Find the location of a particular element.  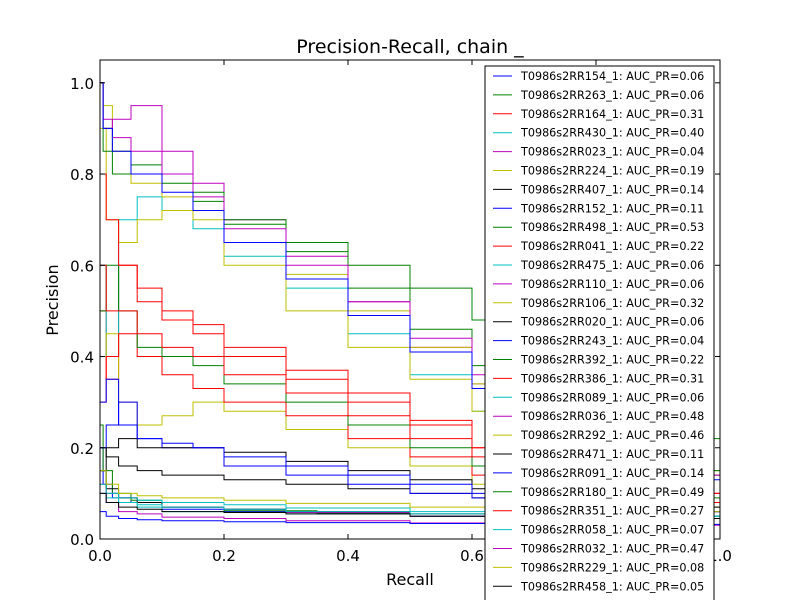

legend-entry-label: T0986s2RR407_1: AUC_PR=0.14 is located at coordinates (612, 189).